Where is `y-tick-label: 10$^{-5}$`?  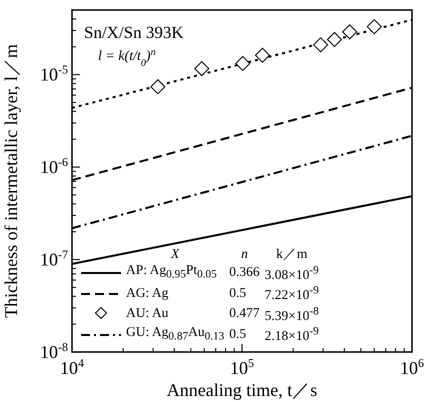
y-tick-label: 10$^{-5}$ is located at coordinates (54, 73).